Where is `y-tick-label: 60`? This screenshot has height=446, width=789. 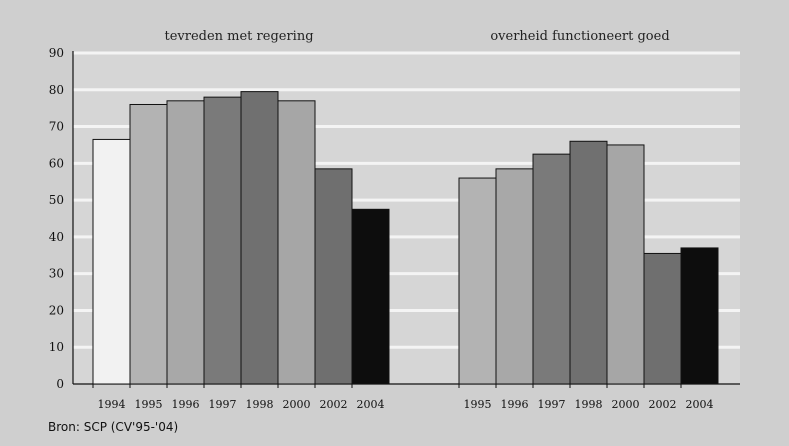
y-tick-label: 60 is located at coordinates (56, 163).